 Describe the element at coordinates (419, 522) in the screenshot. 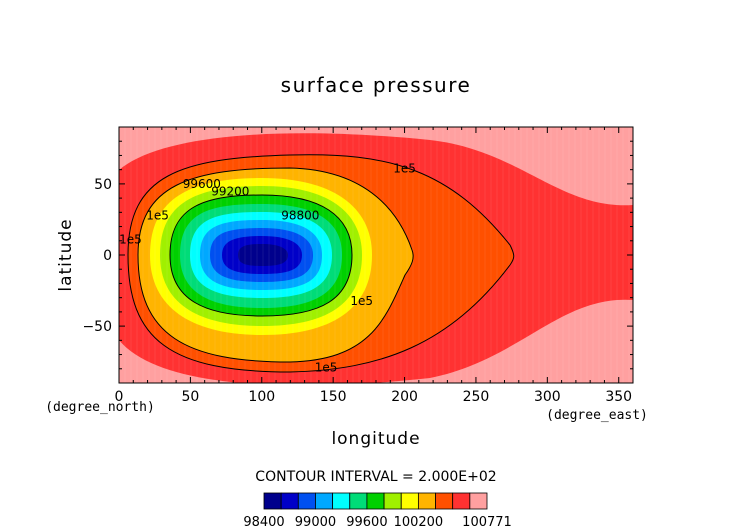

I see `colorbar-label: 100200` at that location.